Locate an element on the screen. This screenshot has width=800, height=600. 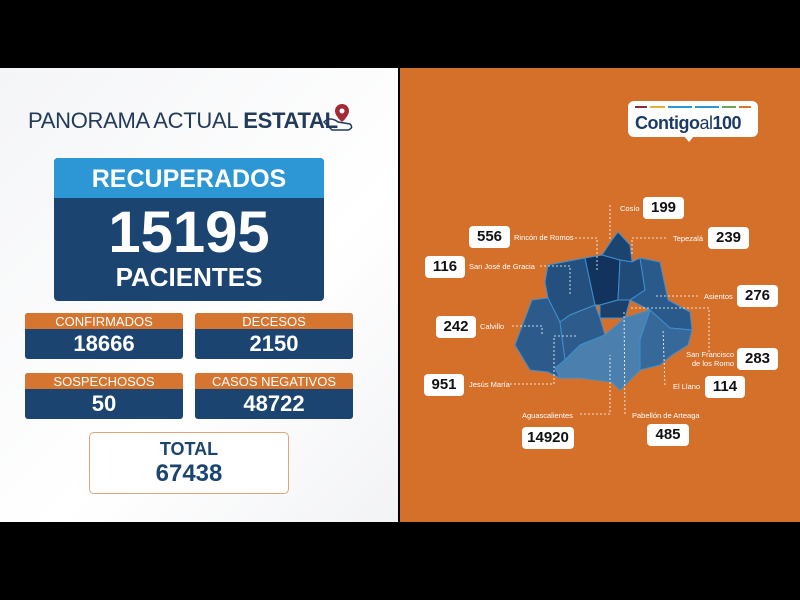
decesos-card: DECESOS 2150 is located at coordinates (274, 336).